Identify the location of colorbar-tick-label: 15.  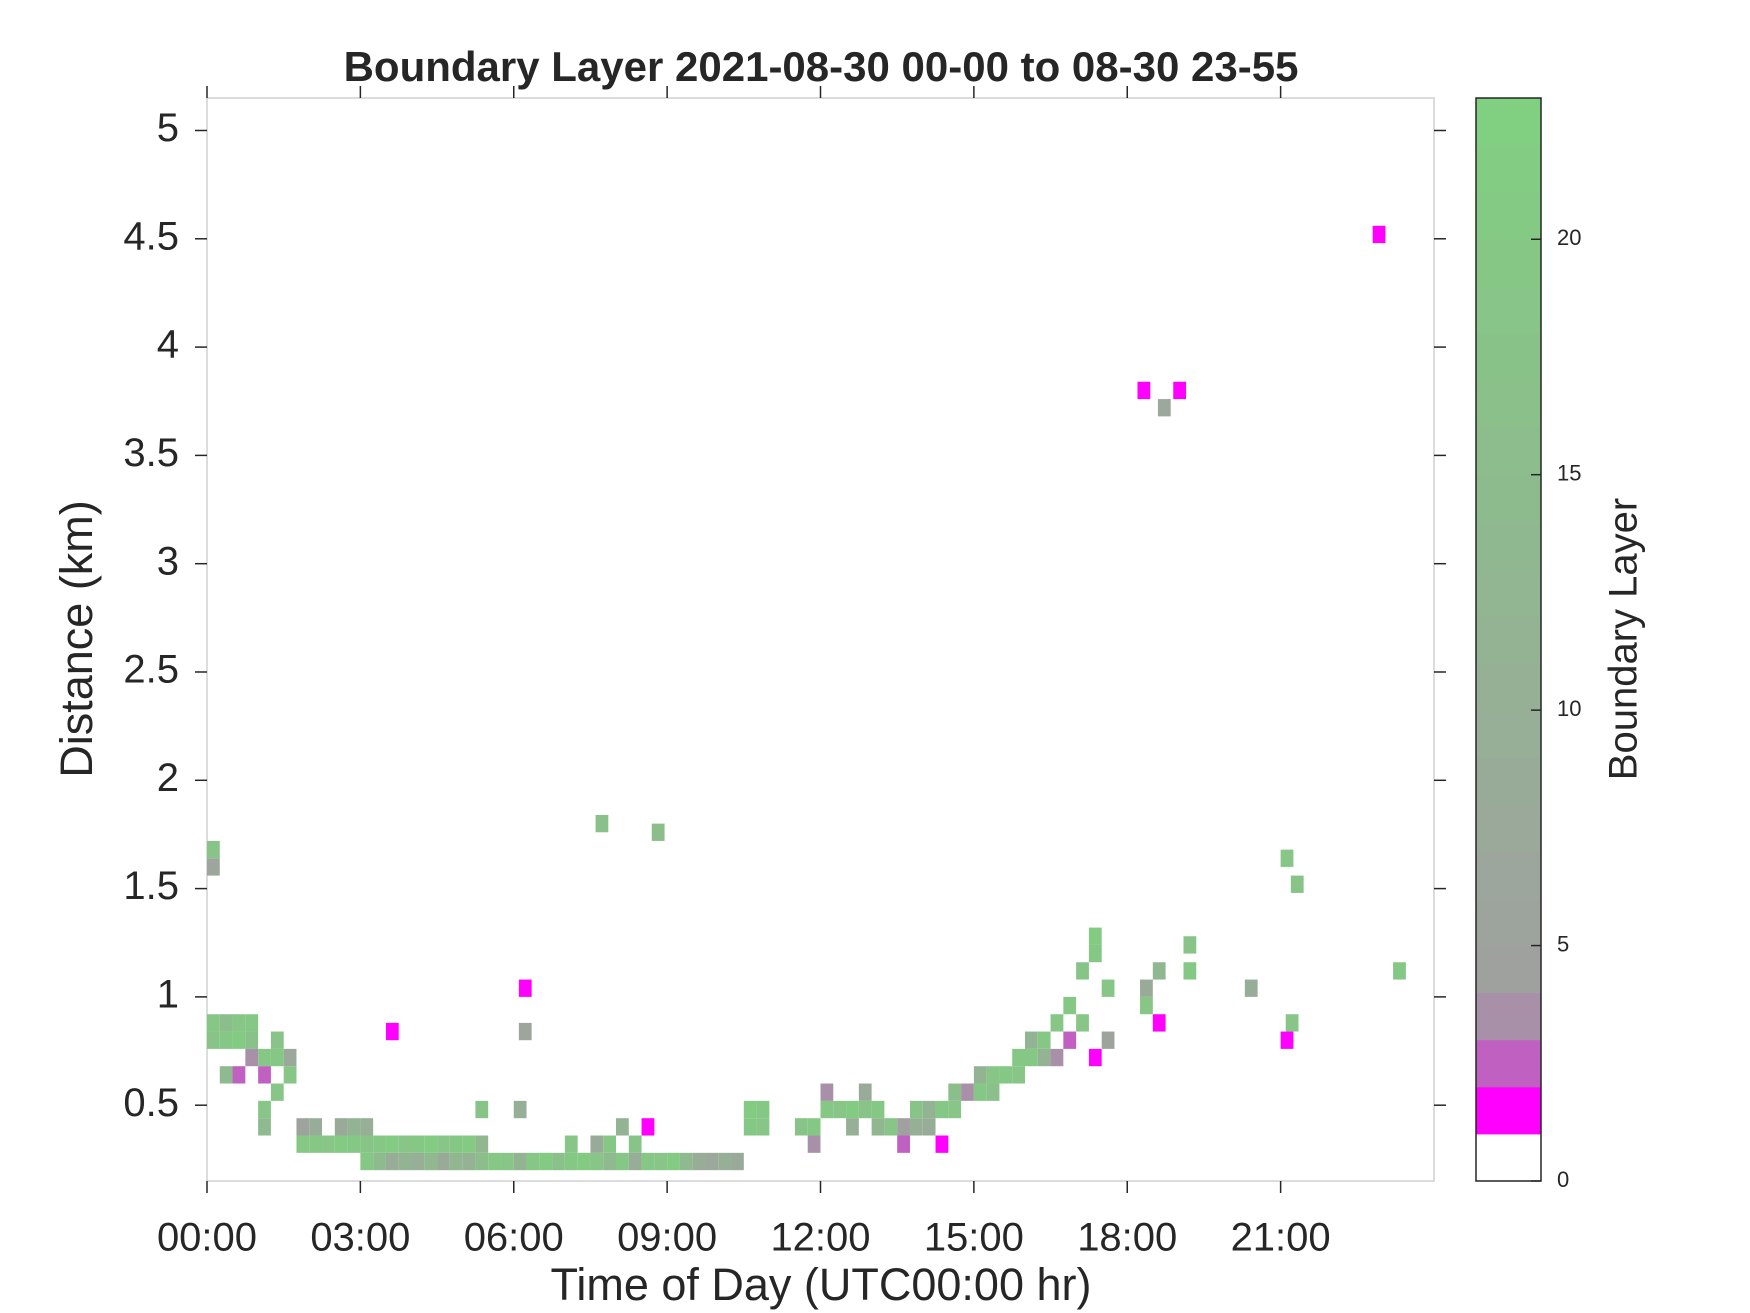
(1569, 473).